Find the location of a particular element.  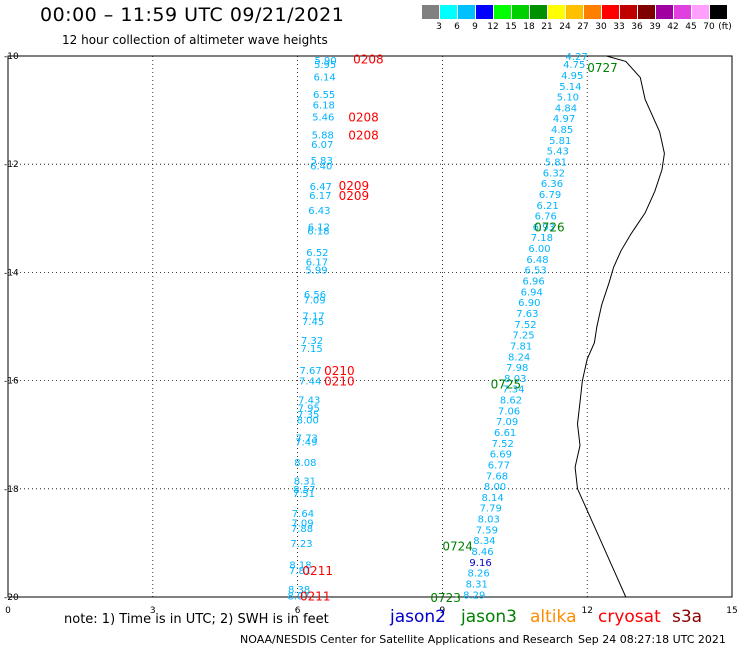

swh-label: 5.81 is located at coordinates (560, 141).